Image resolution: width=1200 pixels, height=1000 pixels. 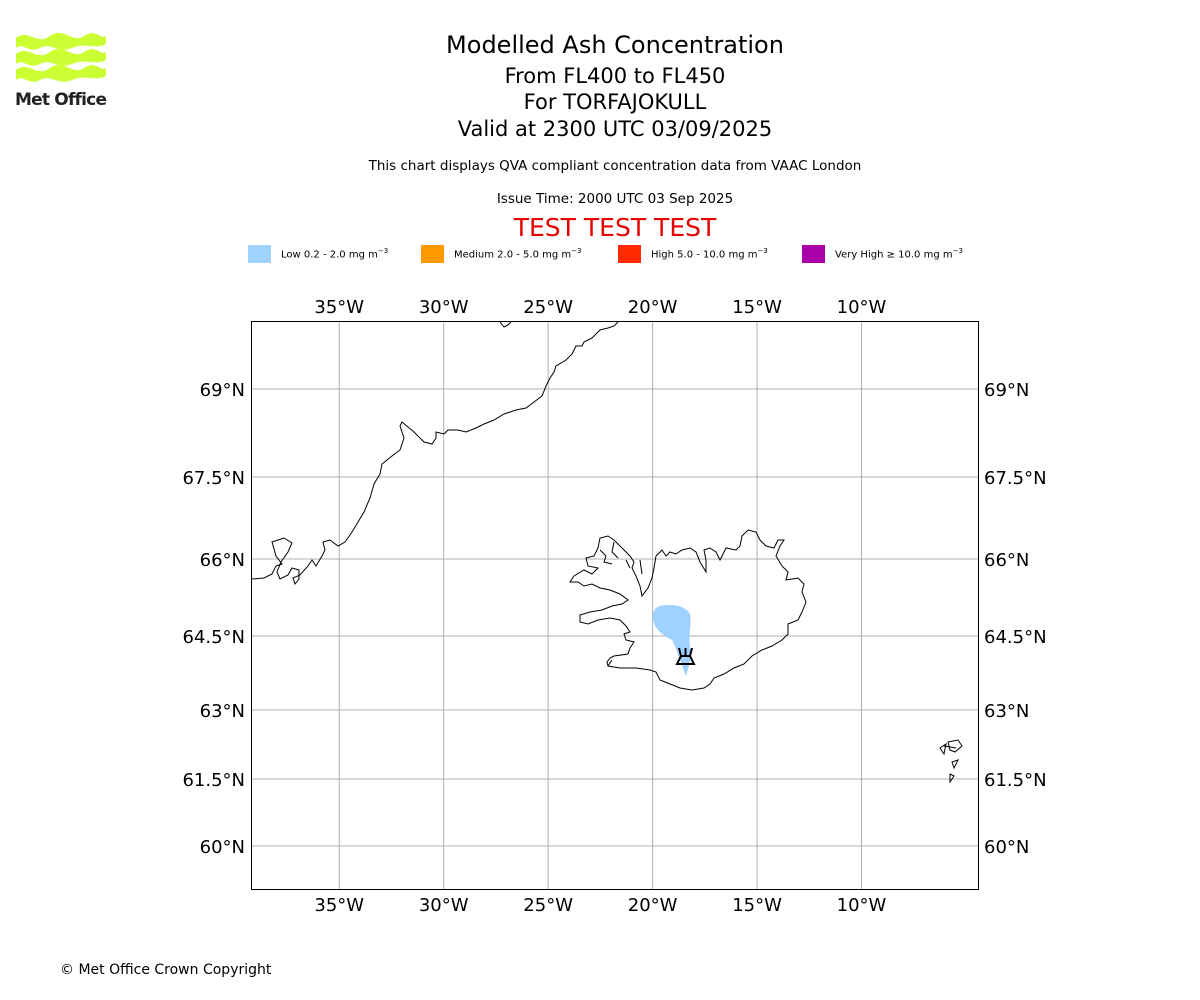 I want to click on chart-title: Modelled Ash Concentration, so click(x=615, y=45).